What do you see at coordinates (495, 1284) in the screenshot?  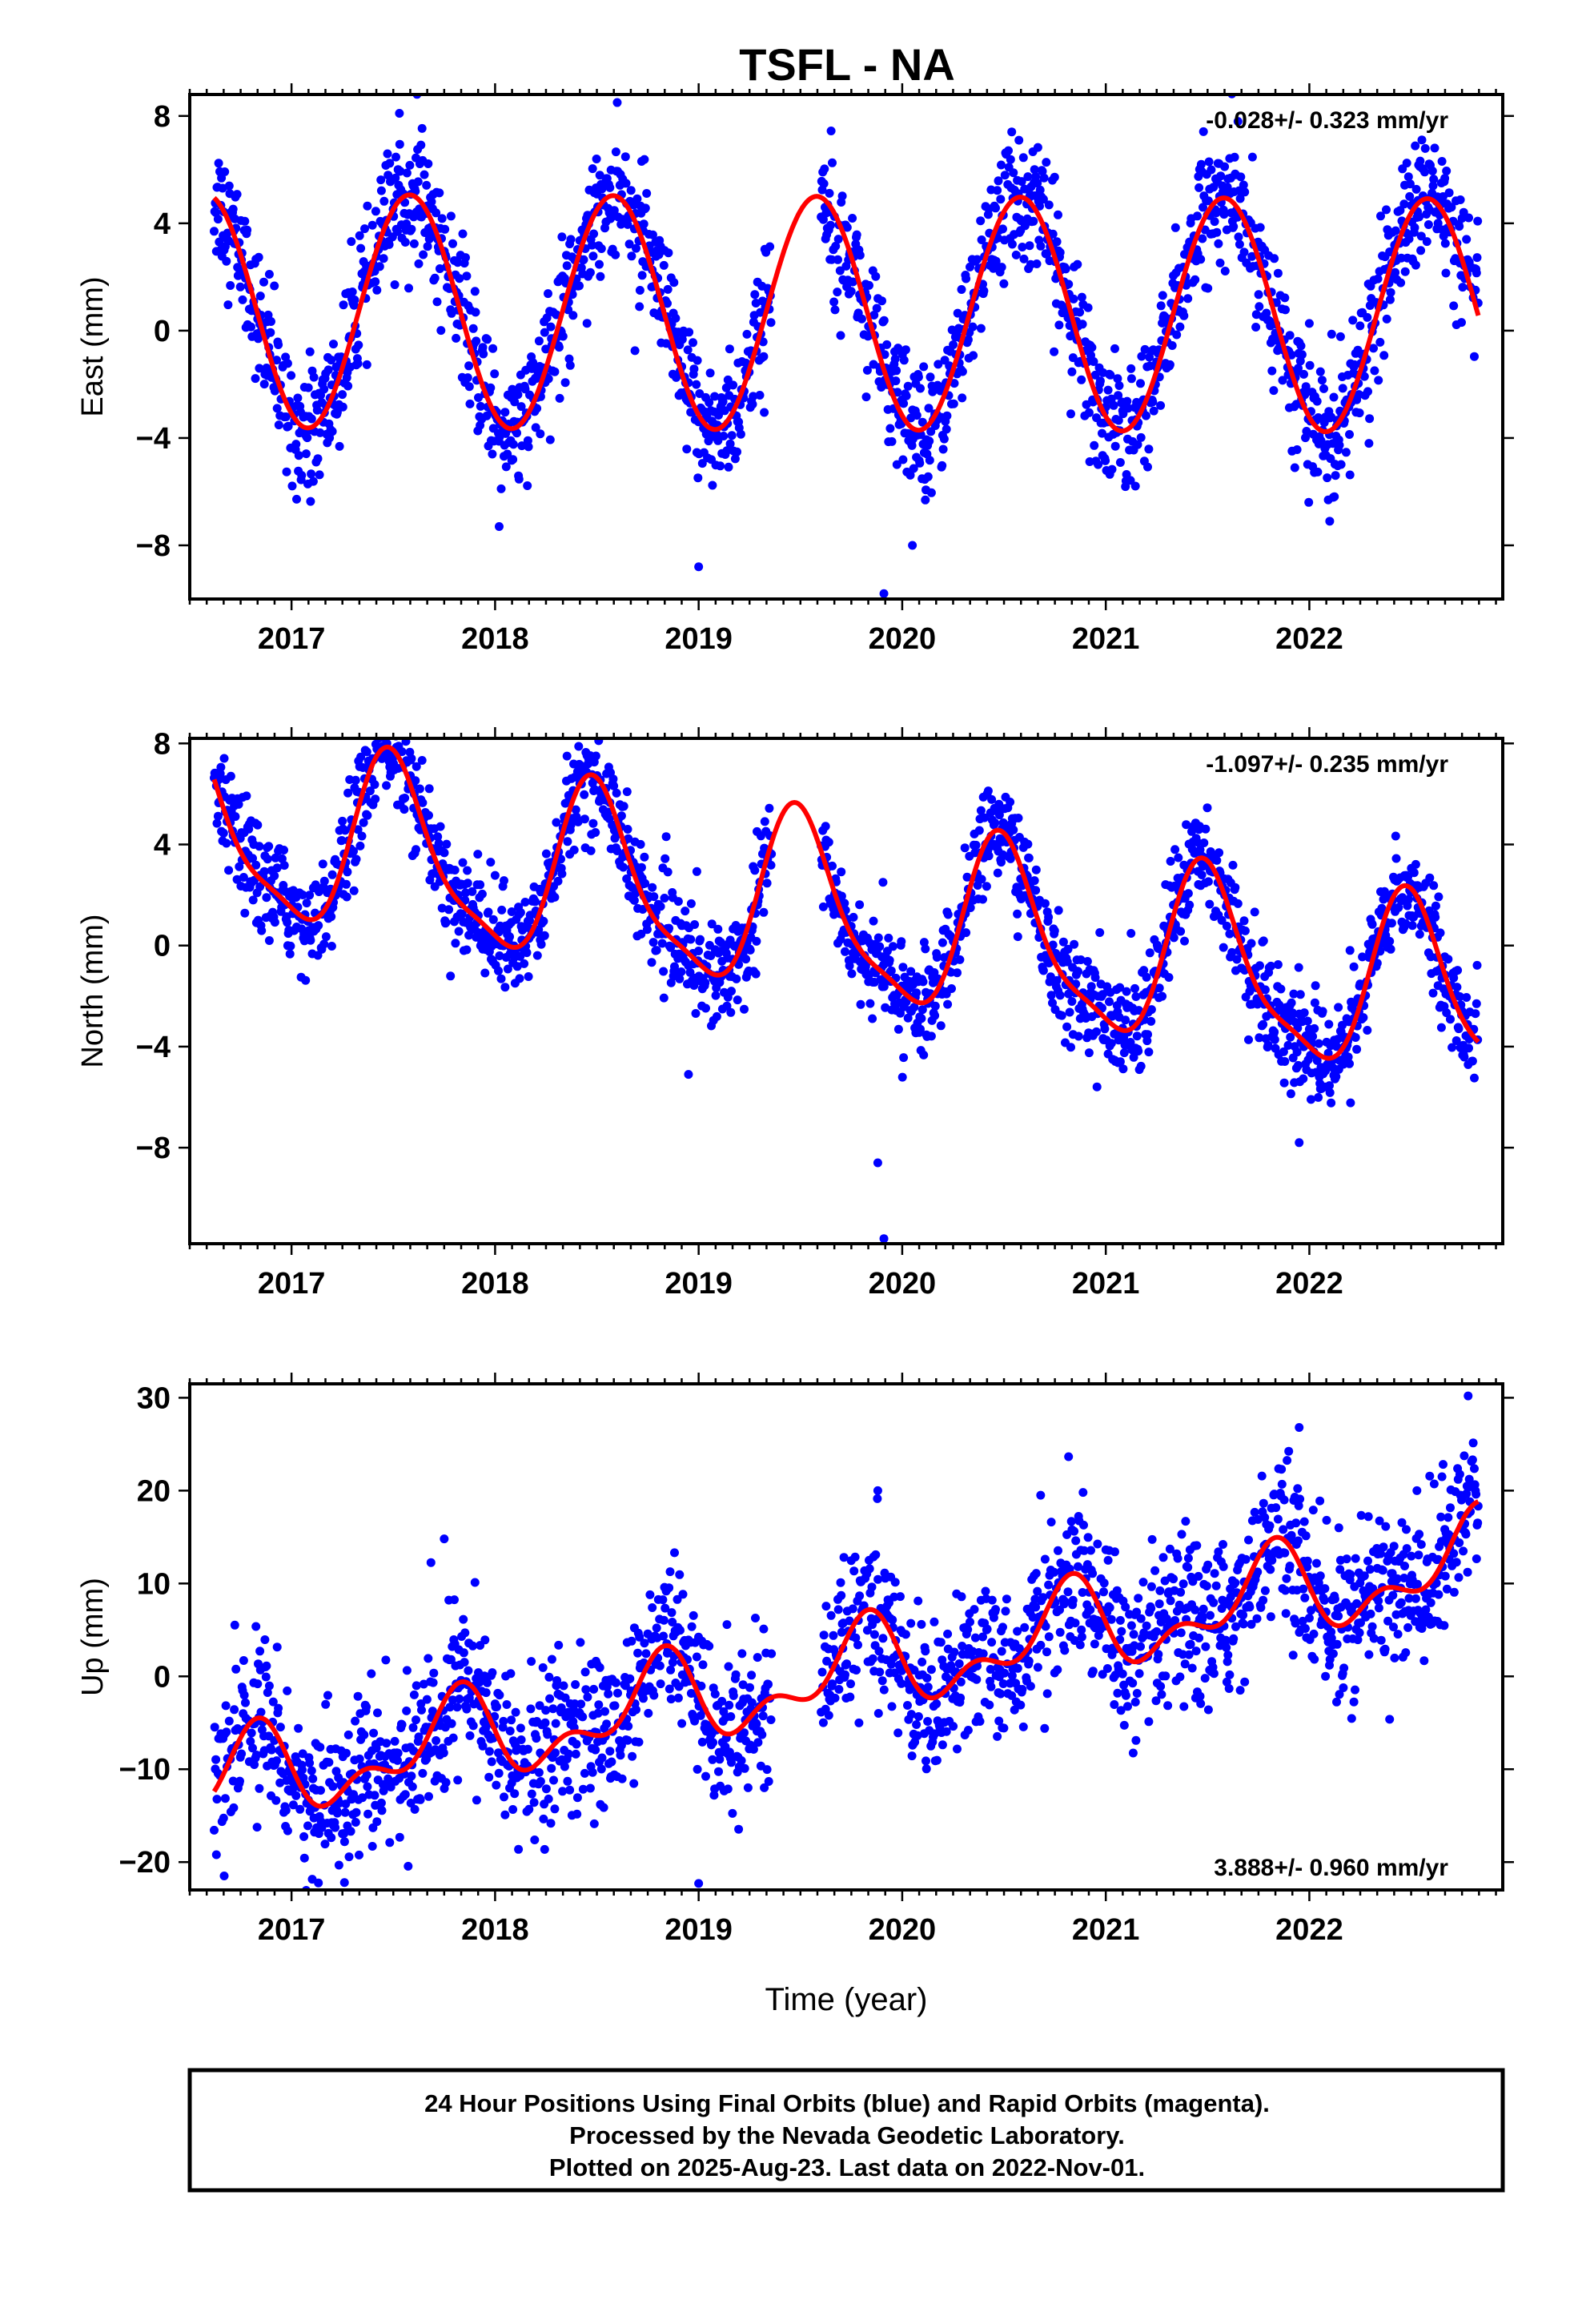 I see `x-tick-label: 2018` at bounding box center [495, 1284].